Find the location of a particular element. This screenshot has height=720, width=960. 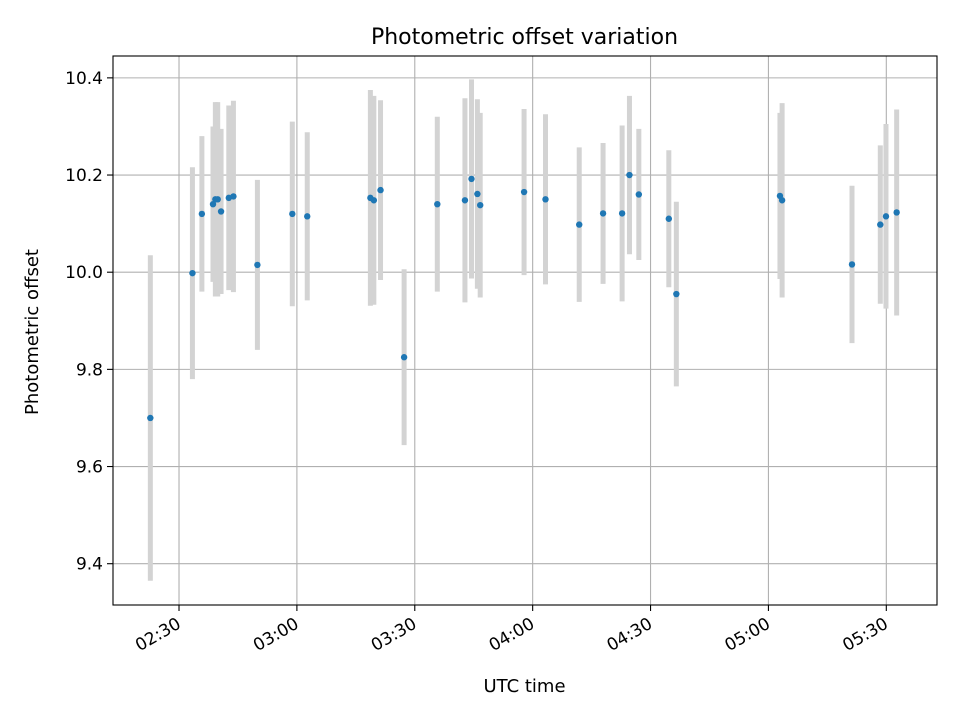

x-tick-label: 03:30 is located at coordinates (394, 635).